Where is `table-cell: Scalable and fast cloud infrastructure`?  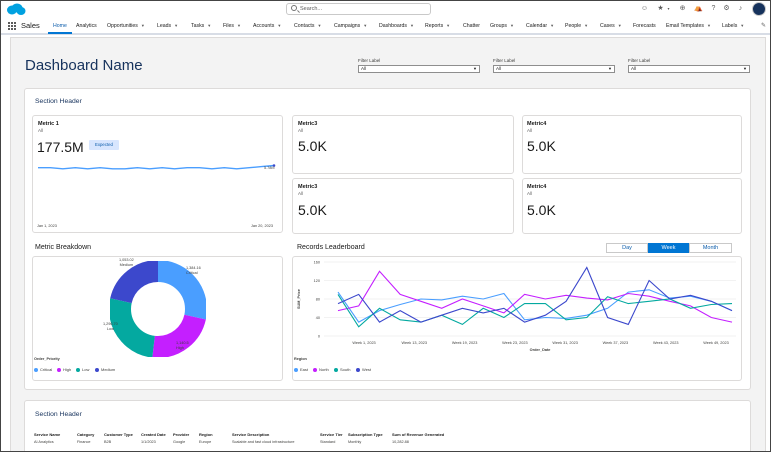 table-cell: Scalable and fast cloud infrastructure is located at coordinates (263, 442).